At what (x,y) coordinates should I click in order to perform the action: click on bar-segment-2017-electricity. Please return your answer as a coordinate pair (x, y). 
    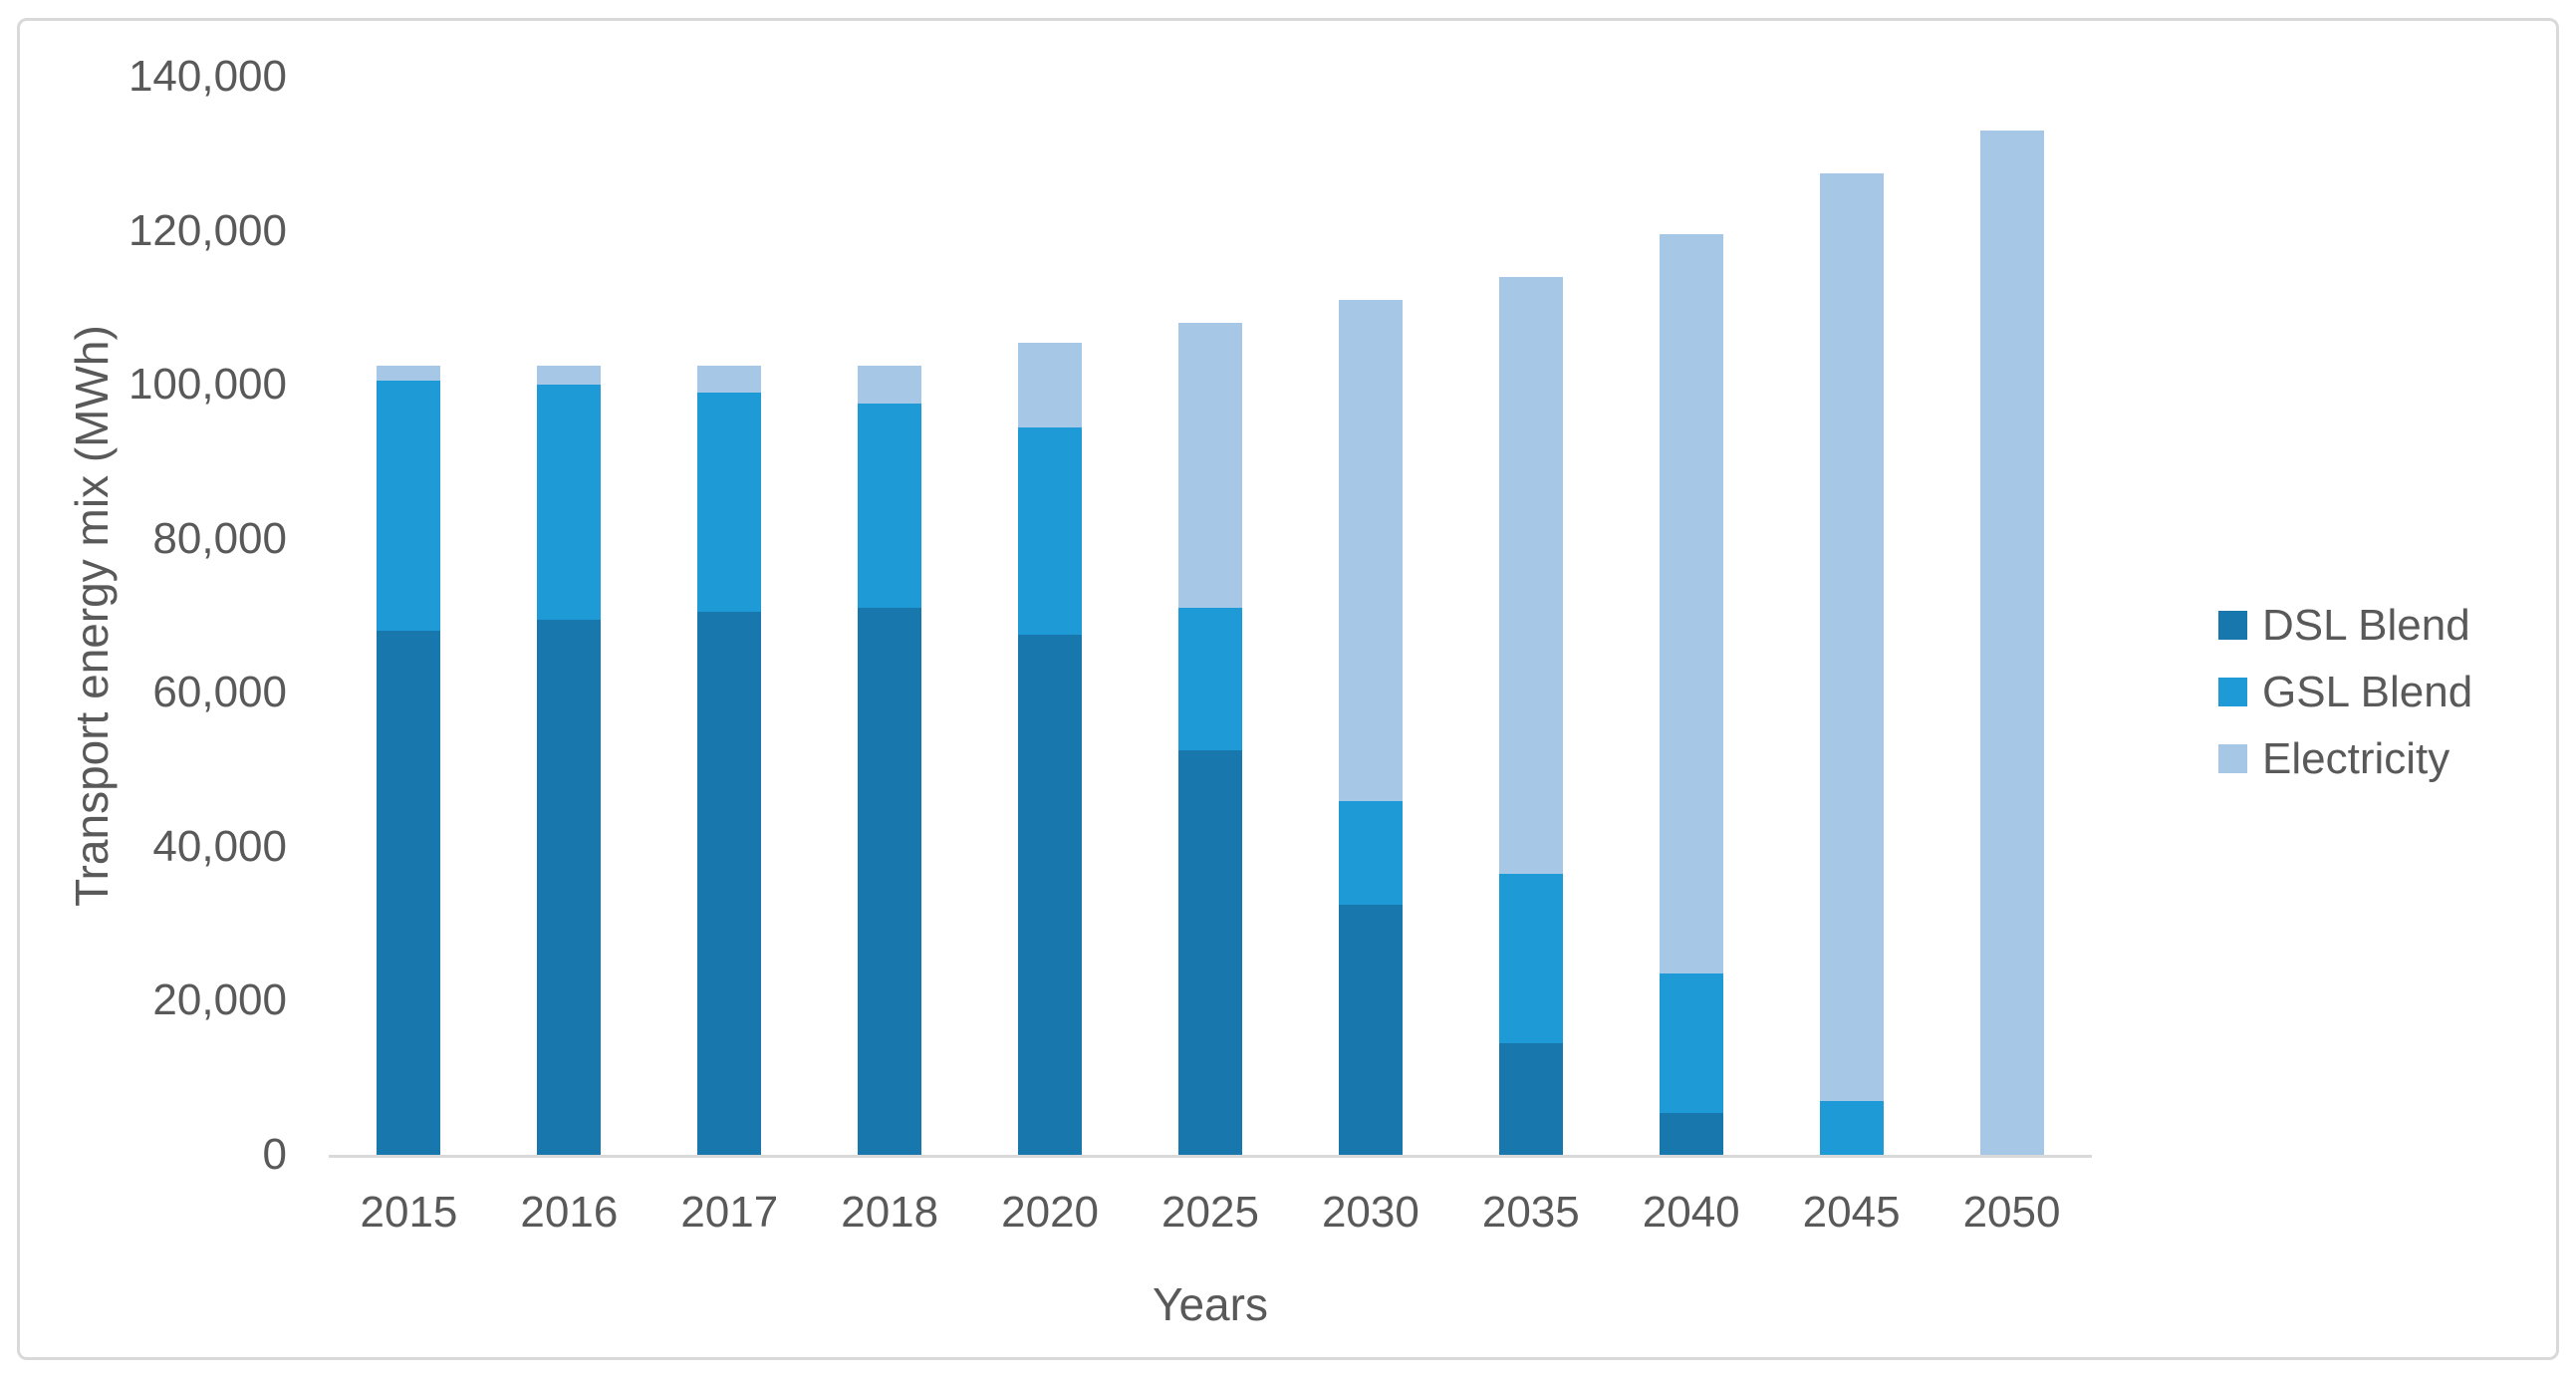
    Looking at the image, I should click on (729, 379).